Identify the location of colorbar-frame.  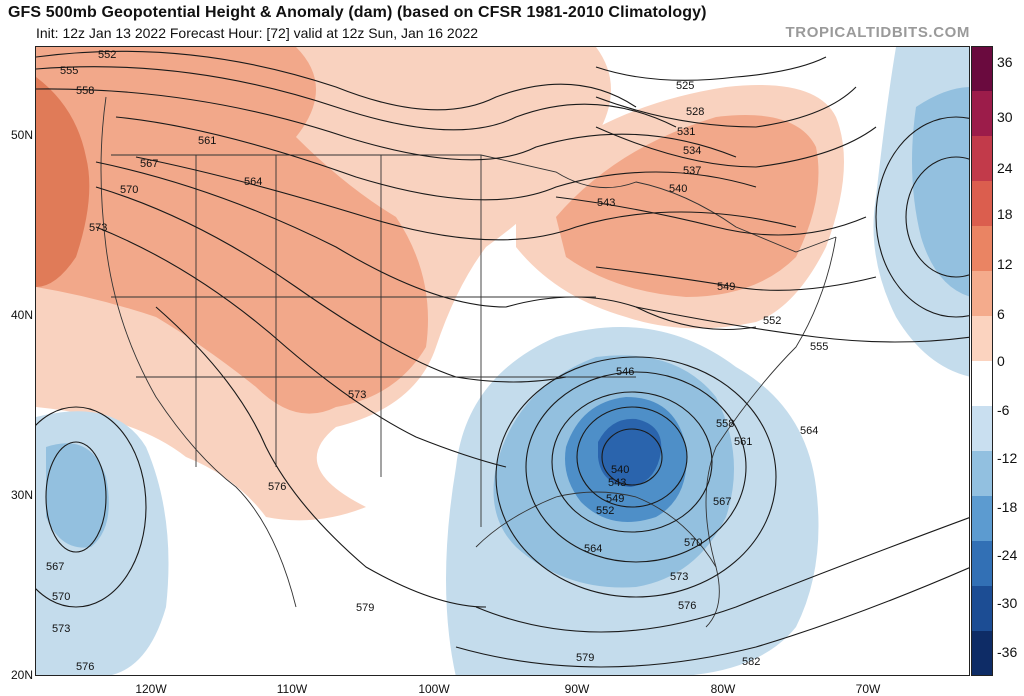
(982, 361).